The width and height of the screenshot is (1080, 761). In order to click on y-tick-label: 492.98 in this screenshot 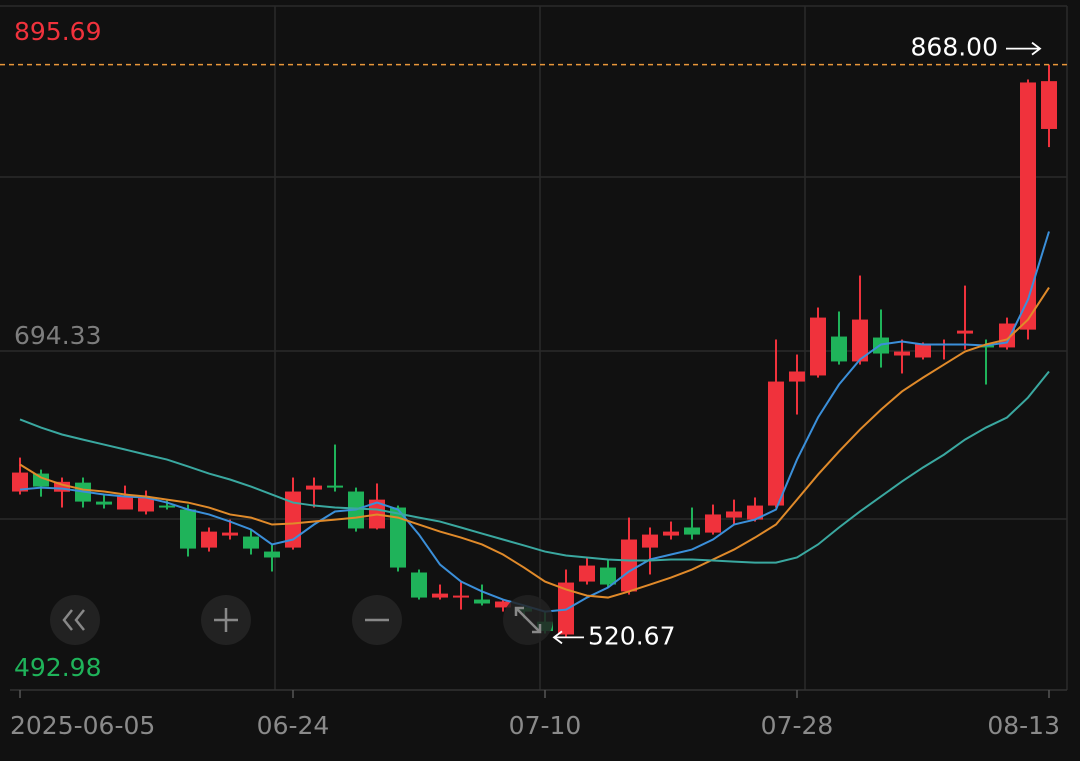, I will do `click(57, 667)`.